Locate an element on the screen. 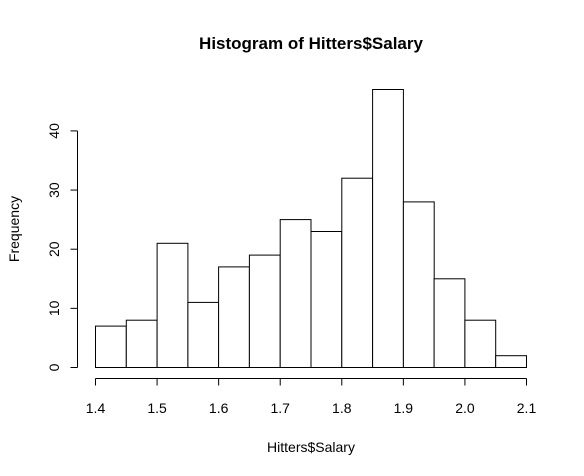 The height and width of the screenshot is (476, 584). x-tick-label: 1.8 is located at coordinates (342, 408).